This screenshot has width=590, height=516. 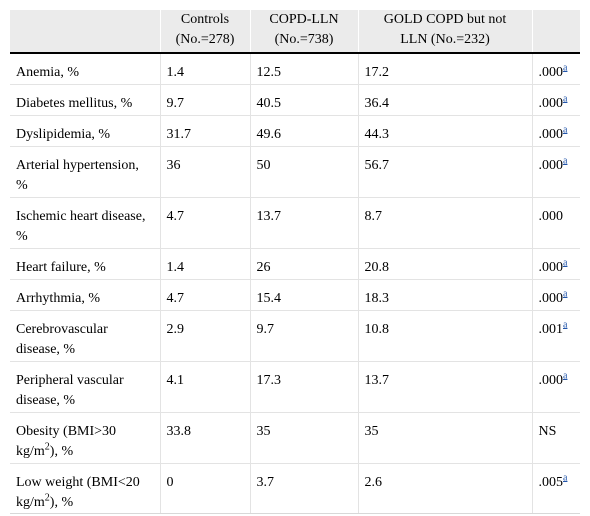 I want to click on cell-controls: 9.7, so click(x=204, y=100).